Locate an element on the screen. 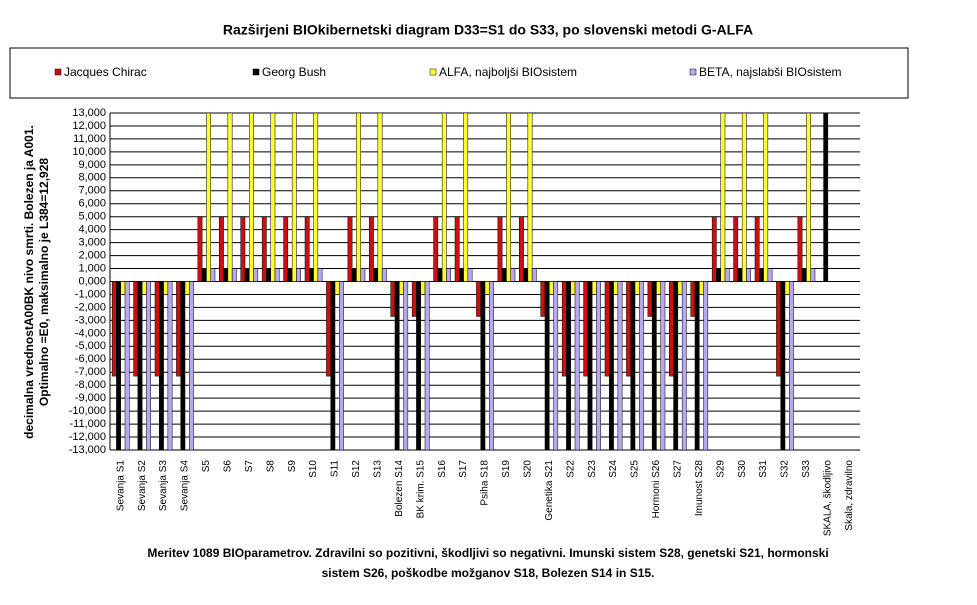 The image size is (977, 605). x-tick-label: Bolezen S14 is located at coordinates (399, 488).